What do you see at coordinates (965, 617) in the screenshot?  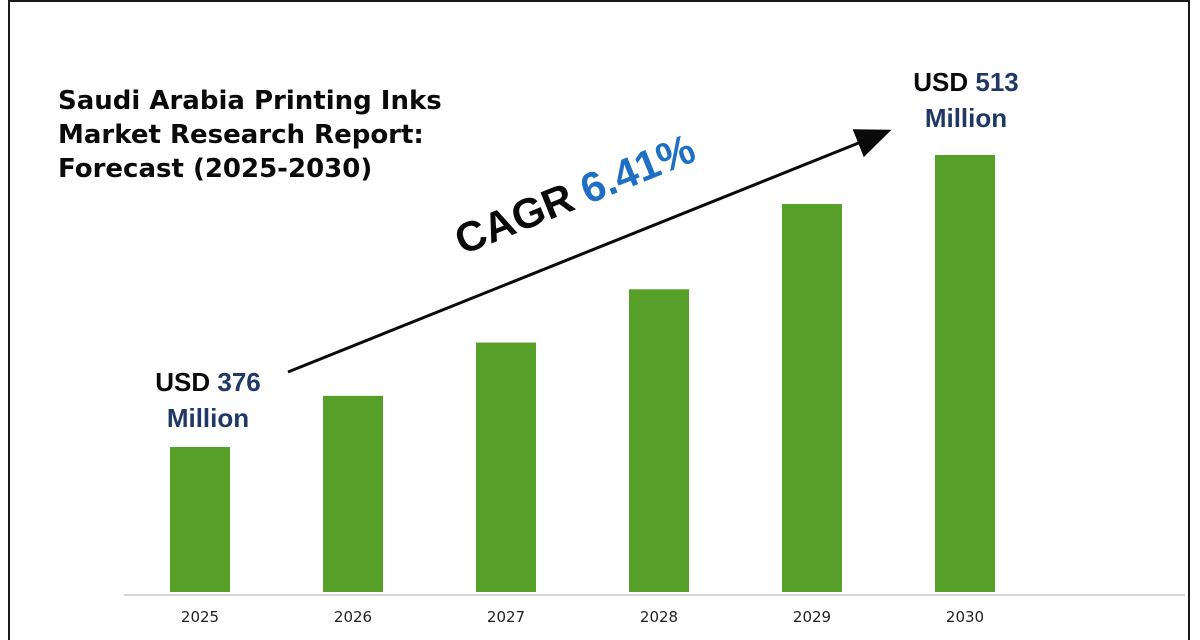 I see `x-tick-label-2030: 2030` at bounding box center [965, 617].